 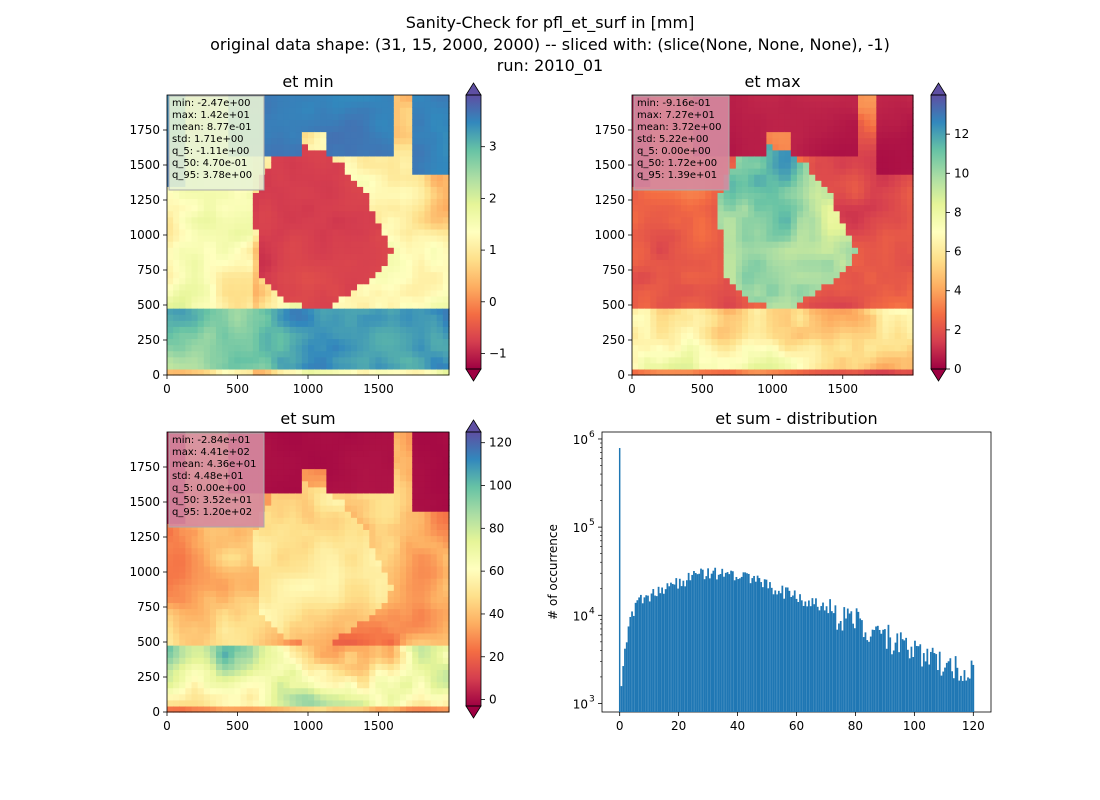 I want to click on colorbar-tick-label: 0, so click(x=958, y=369).